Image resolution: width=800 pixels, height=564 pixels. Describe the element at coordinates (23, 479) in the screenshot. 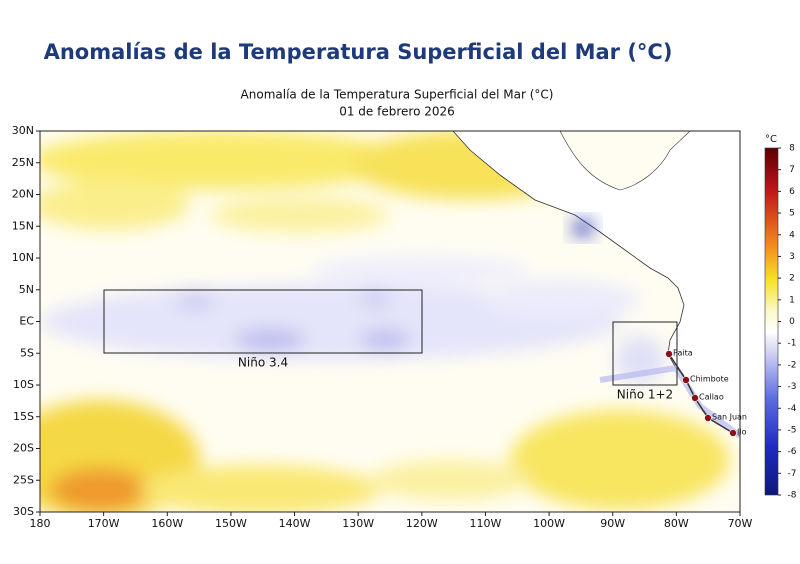

I see `lat-label: 25S` at that location.